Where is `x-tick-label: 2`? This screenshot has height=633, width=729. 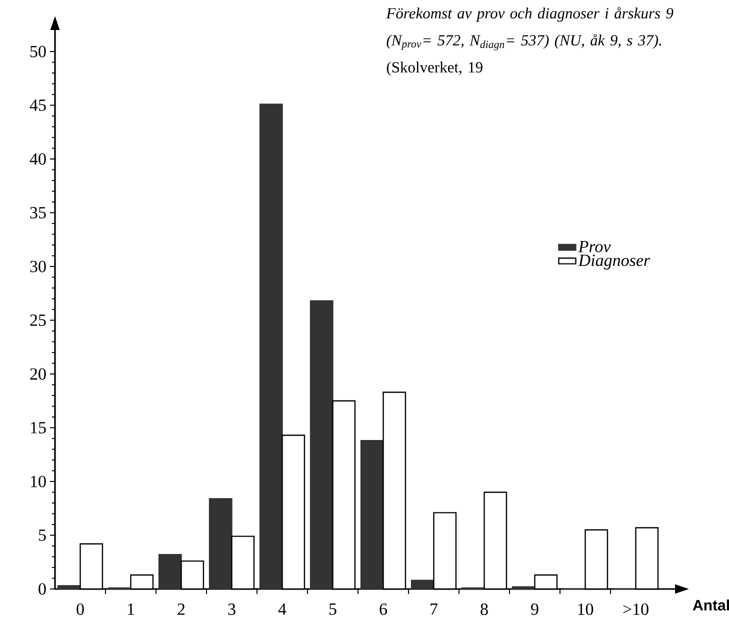
x-tick-label: 2 is located at coordinates (181, 609).